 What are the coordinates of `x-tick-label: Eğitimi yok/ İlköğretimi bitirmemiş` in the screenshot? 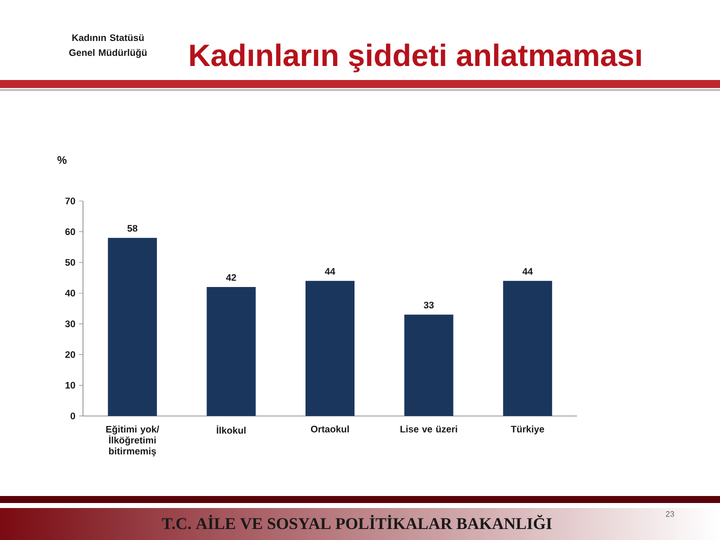 It's located at (133, 440).